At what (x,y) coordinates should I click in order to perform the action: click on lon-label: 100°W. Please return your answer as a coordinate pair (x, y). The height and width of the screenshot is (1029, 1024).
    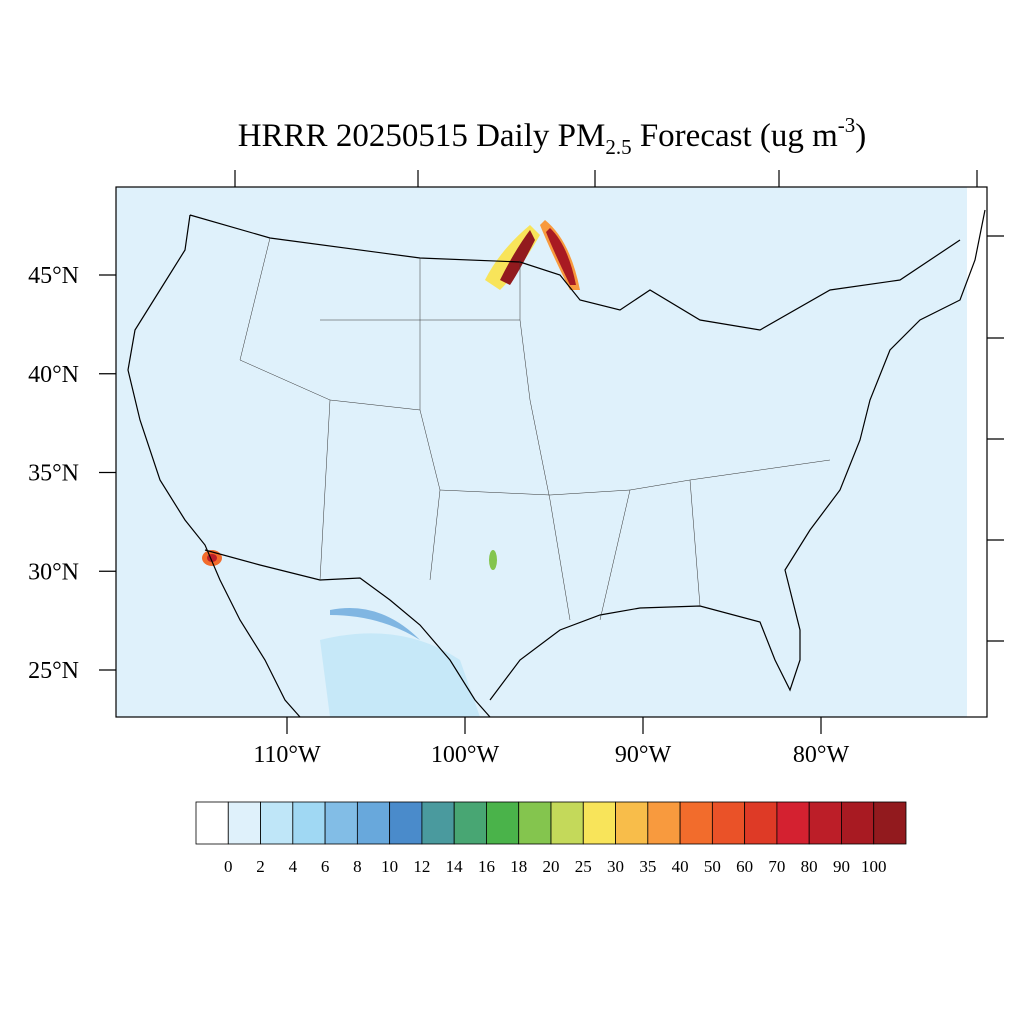
    Looking at the image, I should click on (465, 755).